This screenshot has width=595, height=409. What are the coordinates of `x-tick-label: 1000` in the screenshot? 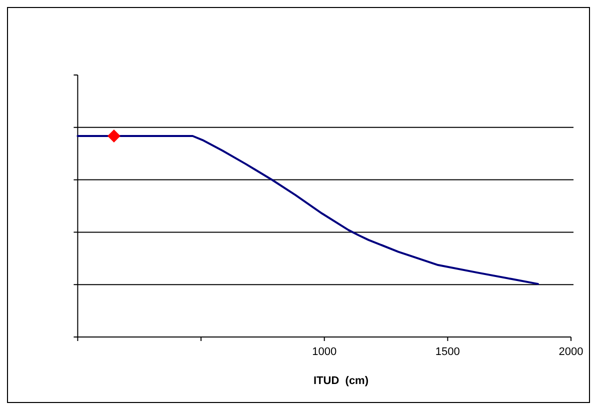 It's located at (324, 352).